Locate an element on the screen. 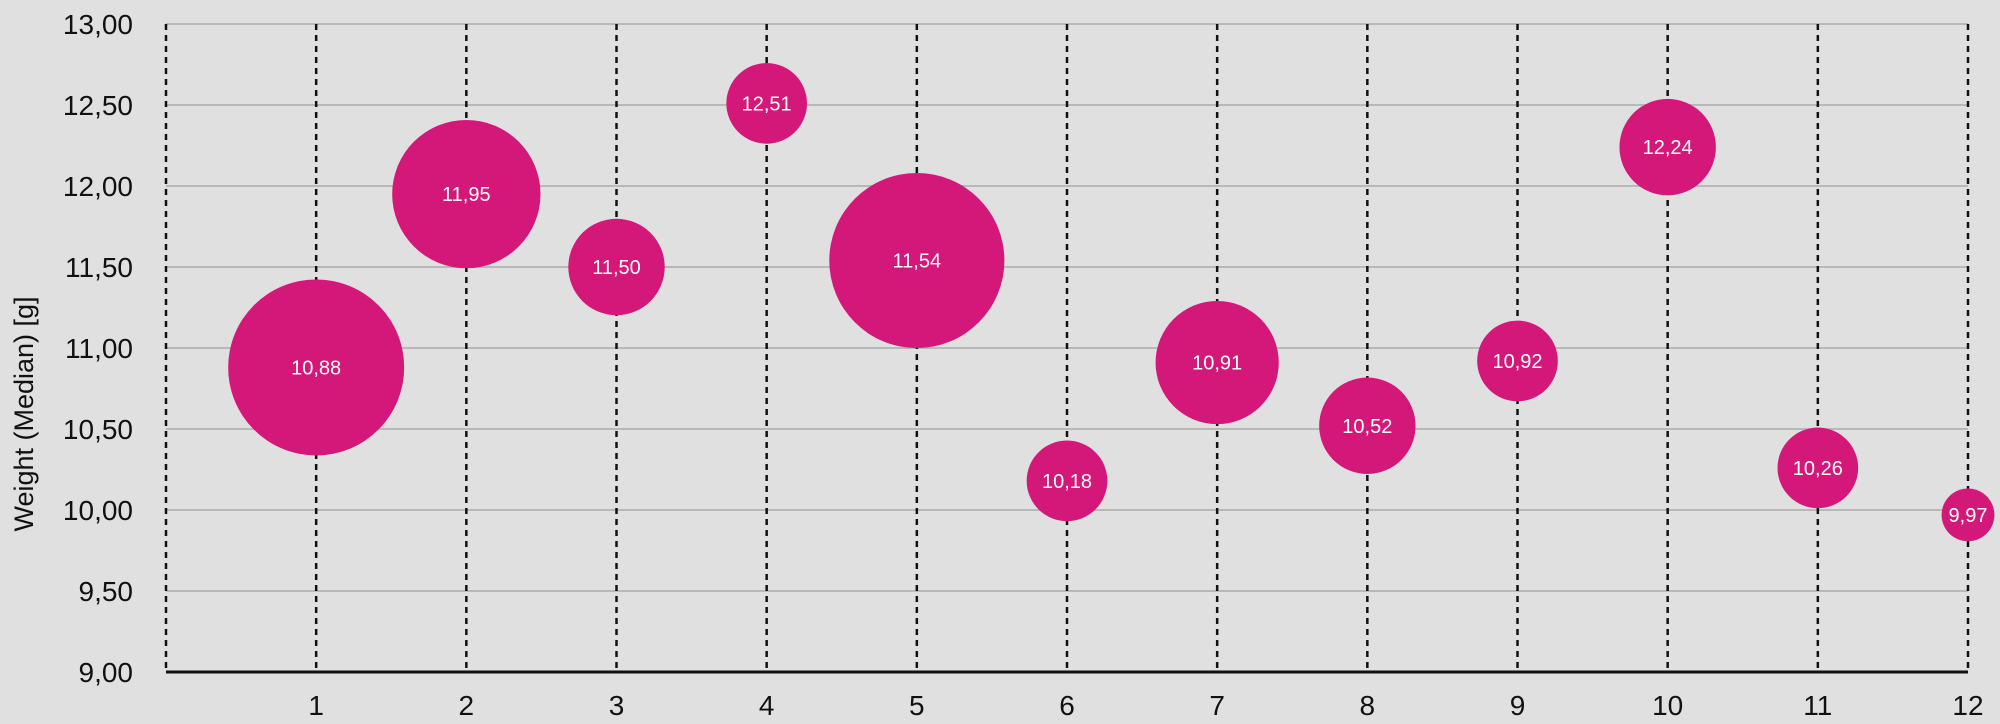 This screenshot has height=724, width=2000. y-tick-label: 13,00 is located at coordinates (98, 24).